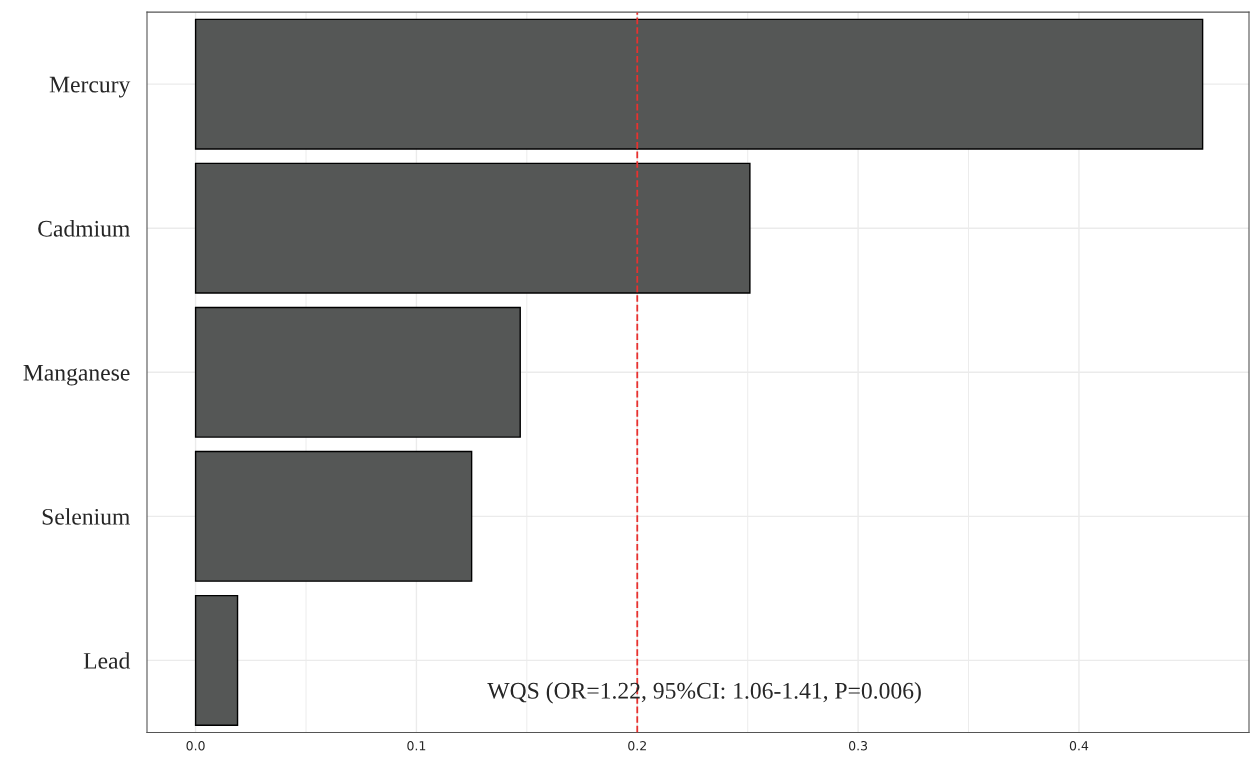 This screenshot has height=759, width=1250. I want to click on y-tick-label: Manganese, so click(76, 375).